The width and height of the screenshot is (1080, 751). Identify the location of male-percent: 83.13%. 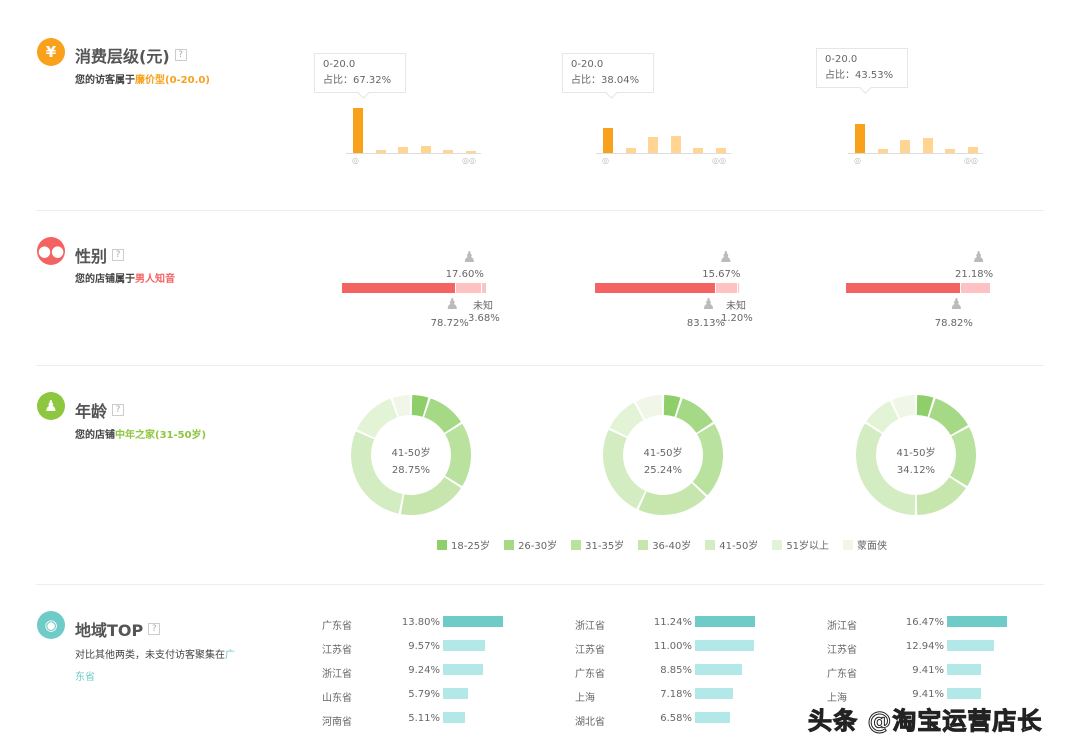
(705, 323).